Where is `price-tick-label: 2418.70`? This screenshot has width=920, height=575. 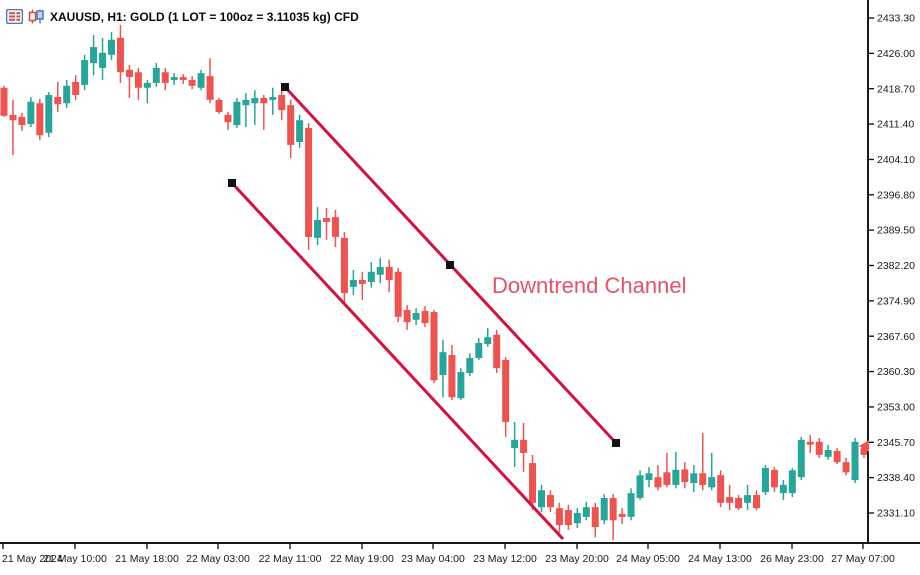
price-tick-label: 2418.70 is located at coordinates (896, 89).